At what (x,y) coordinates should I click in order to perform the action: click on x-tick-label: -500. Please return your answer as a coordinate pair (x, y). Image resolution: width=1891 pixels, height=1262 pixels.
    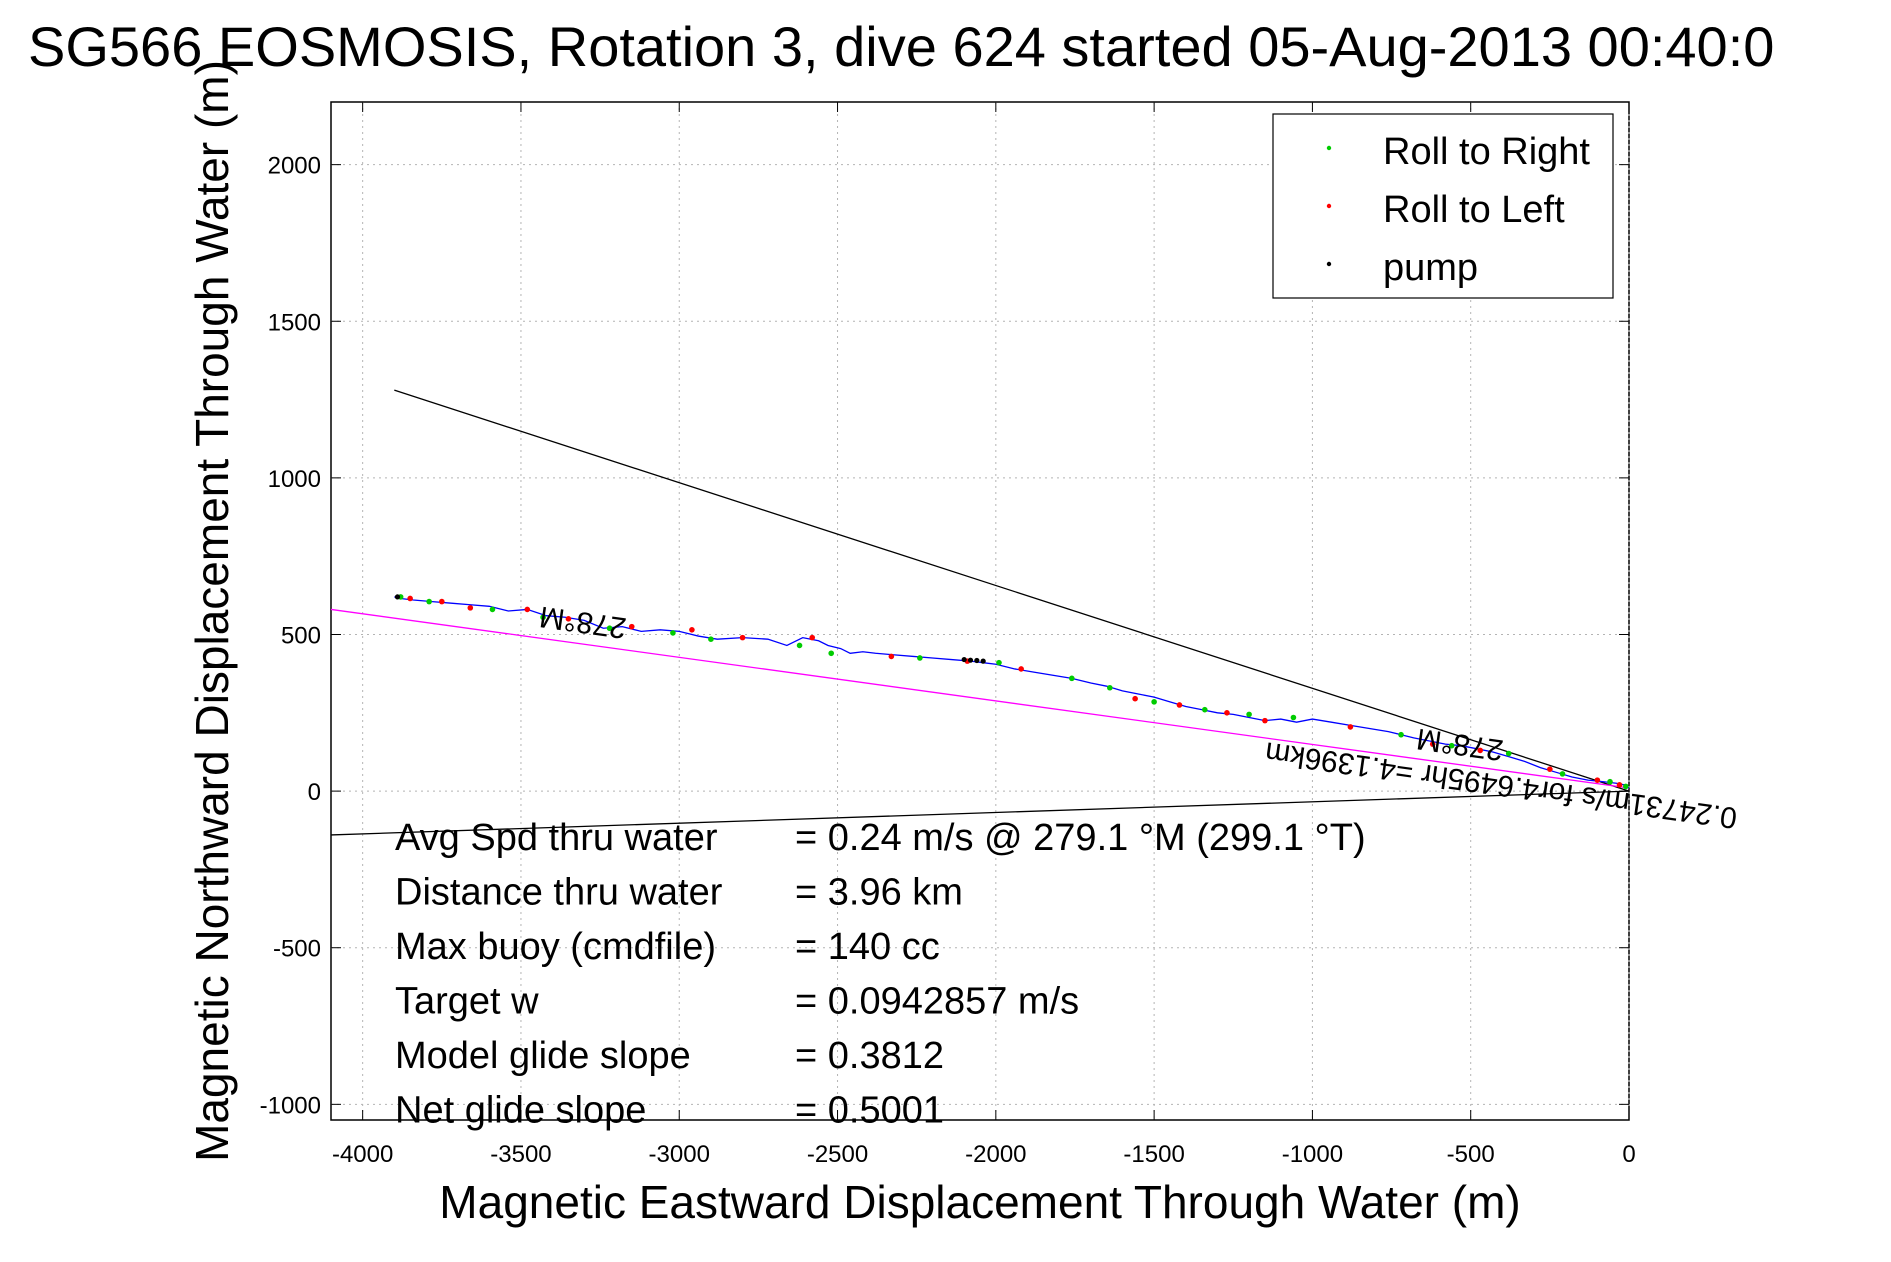
    Looking at the image, I should click on (1471, 1154).